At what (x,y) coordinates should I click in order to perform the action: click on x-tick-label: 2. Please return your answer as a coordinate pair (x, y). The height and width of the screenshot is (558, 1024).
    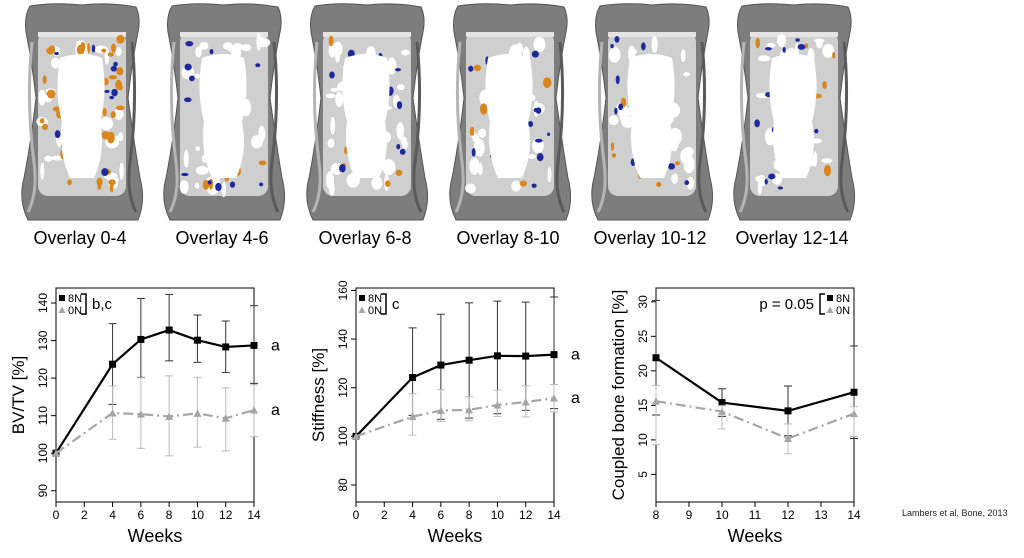
    Looking at the image, I should click on (84, 515).